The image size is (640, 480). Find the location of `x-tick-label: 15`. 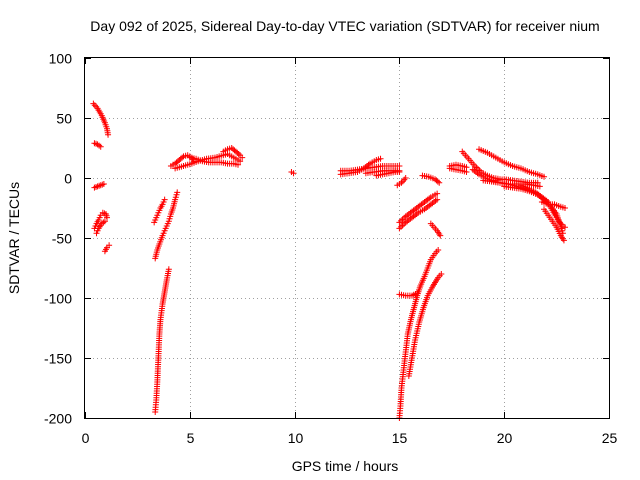

x-tick-label: 15 is located at coordinates (400, 438).